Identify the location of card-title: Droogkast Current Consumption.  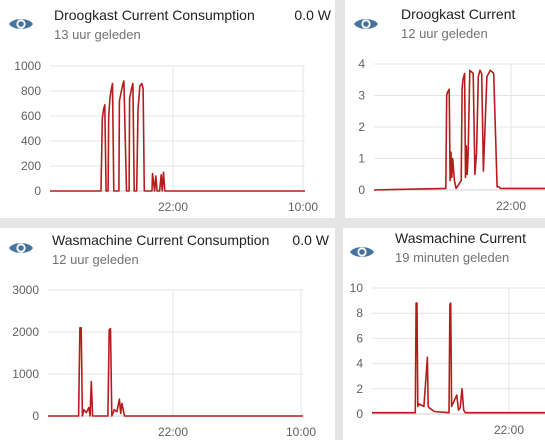
(154, 15).